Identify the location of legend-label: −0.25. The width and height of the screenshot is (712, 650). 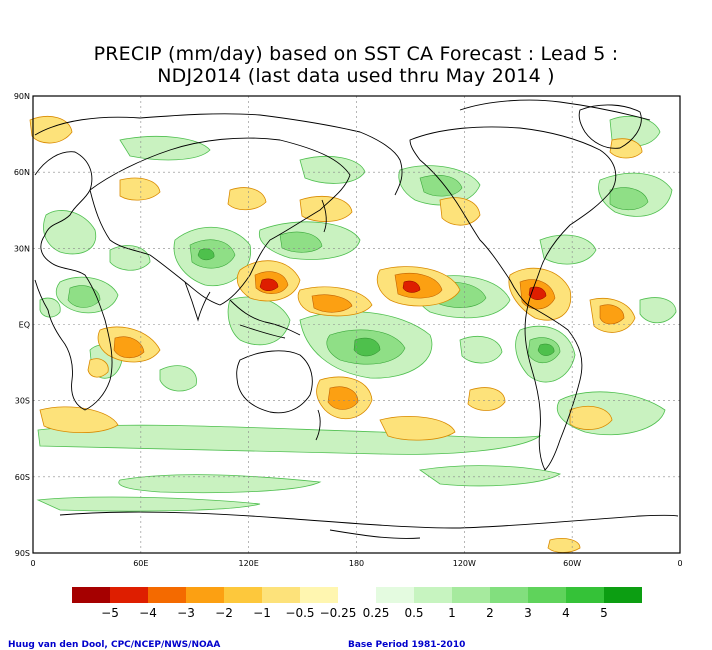
(338, 613).